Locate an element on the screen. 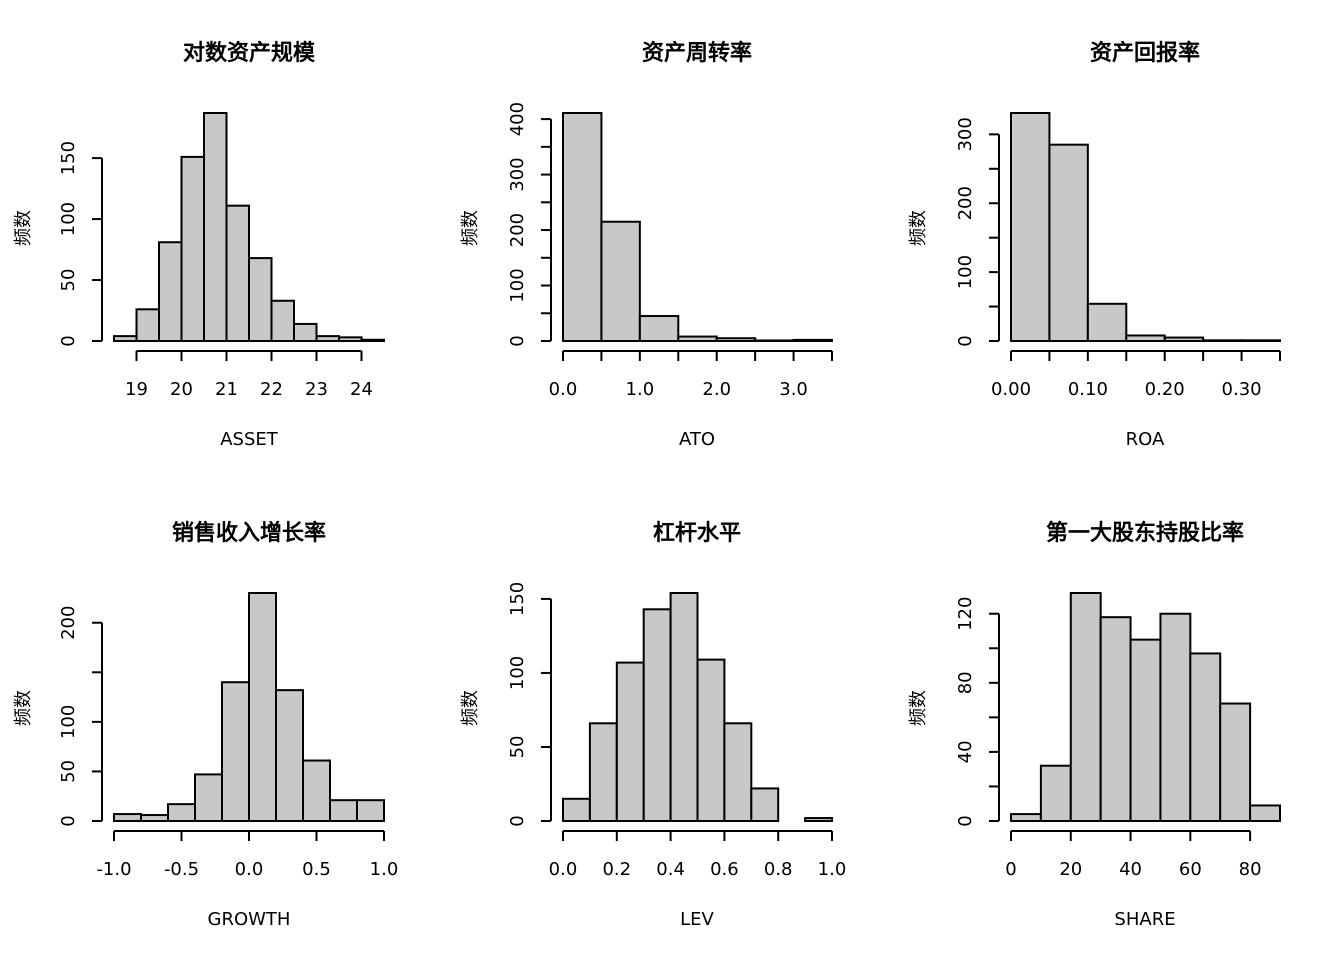 The image size is (1344, 960). x-tick-label: -1.0 is located at coordinates (113, 869).